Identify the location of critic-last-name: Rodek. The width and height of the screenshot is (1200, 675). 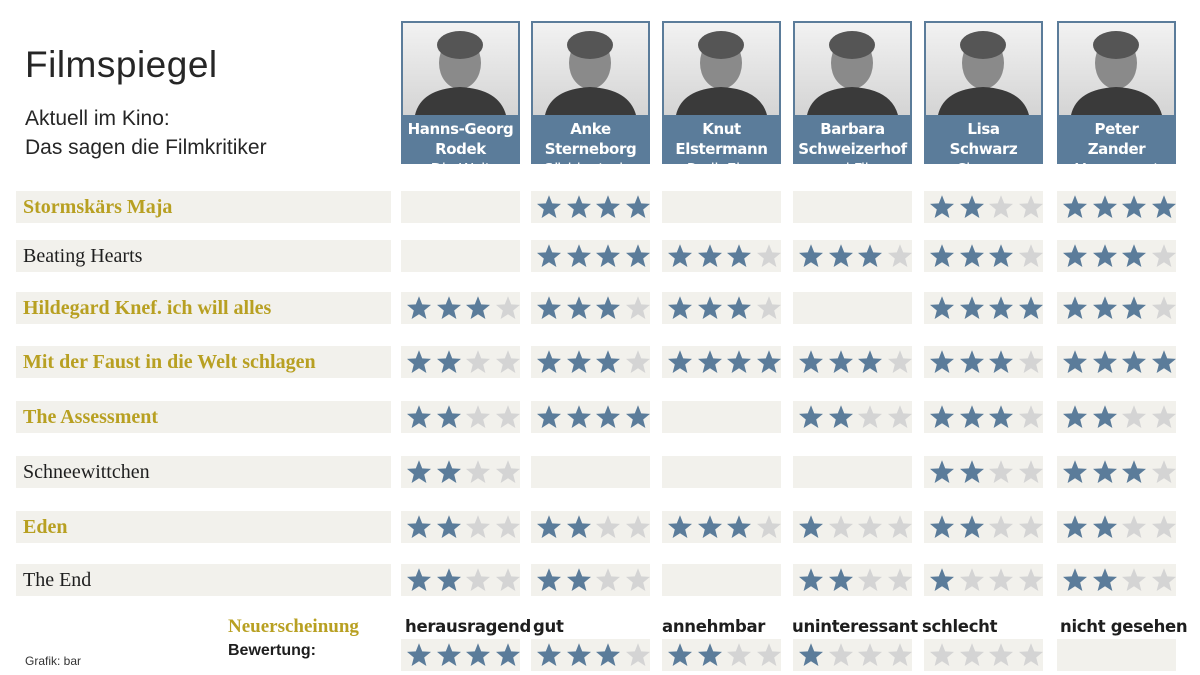
(460, 149).